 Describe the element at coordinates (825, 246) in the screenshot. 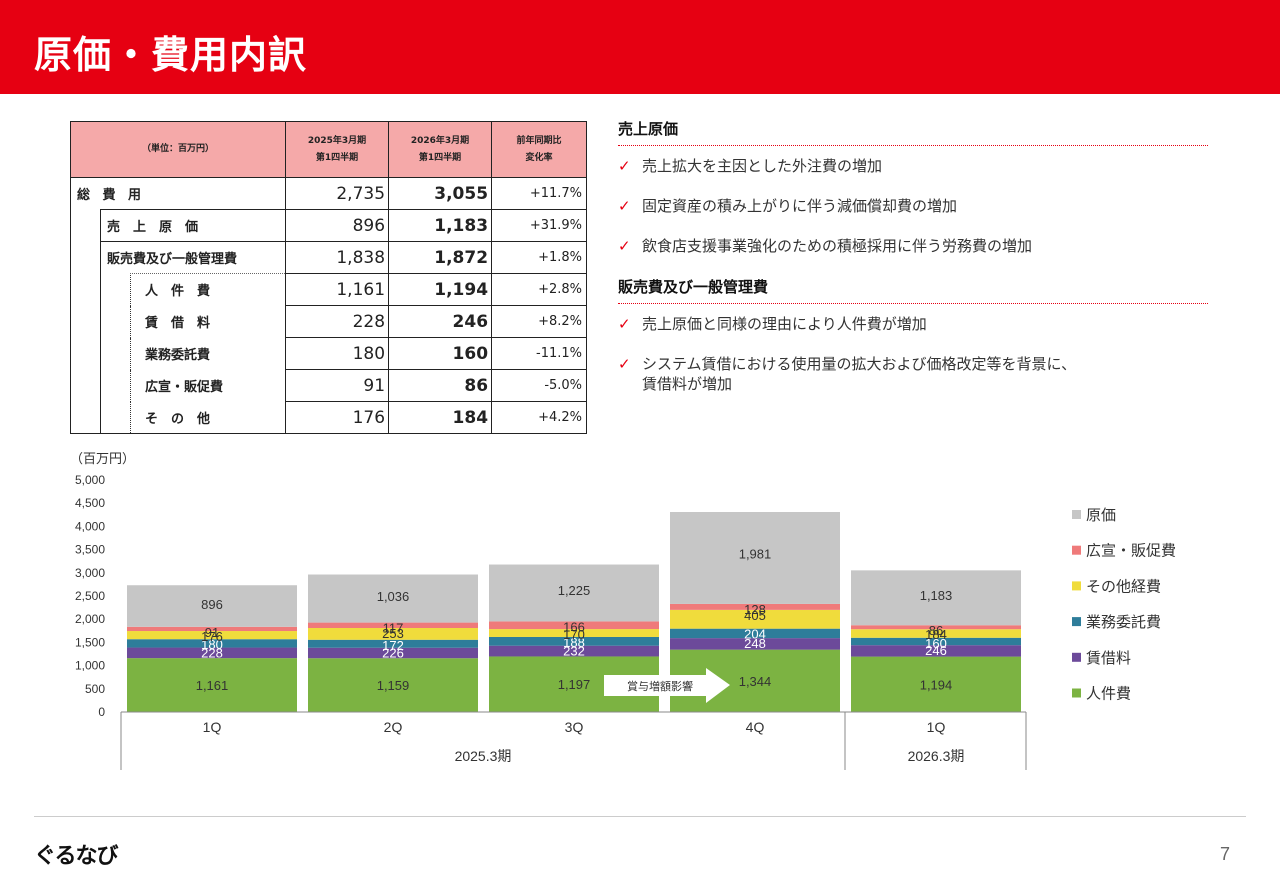

I see `list-item: ✓ 飲食店支援事業強化のための積極採用に伴う労務費の増加` at that location.